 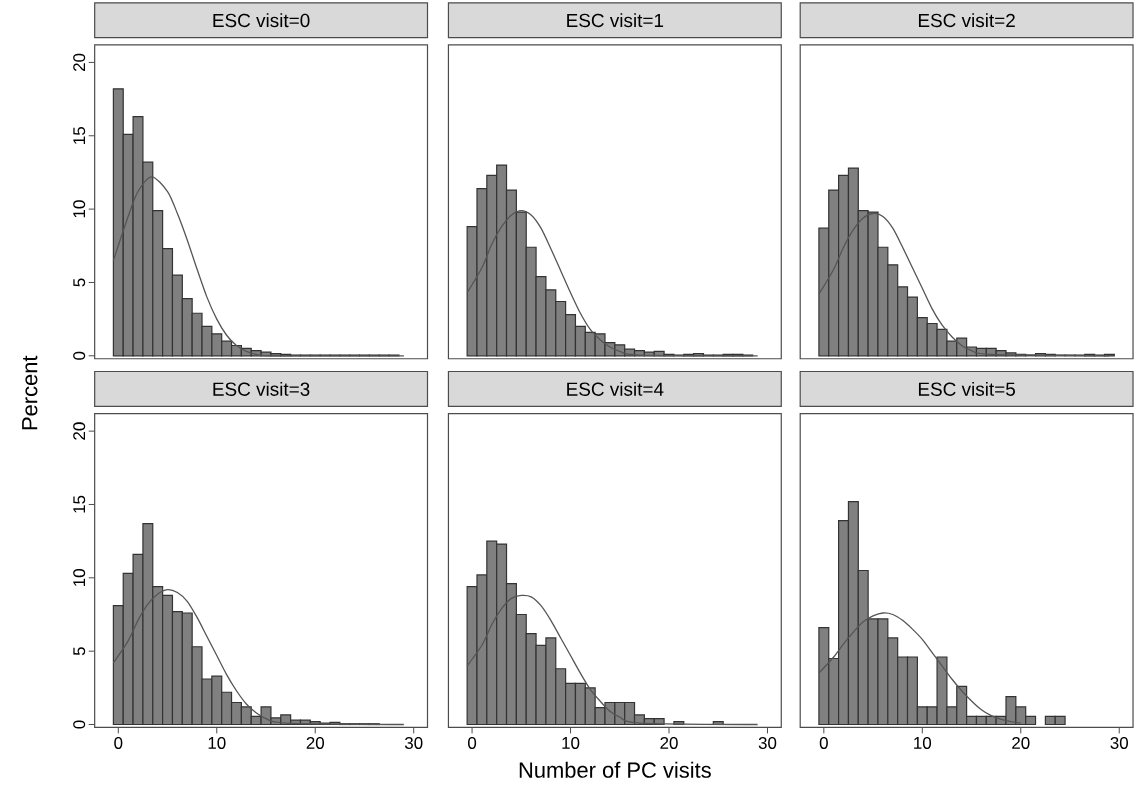 I want to click on chart-title: ESC visit=3, so click(x=261, y=388).